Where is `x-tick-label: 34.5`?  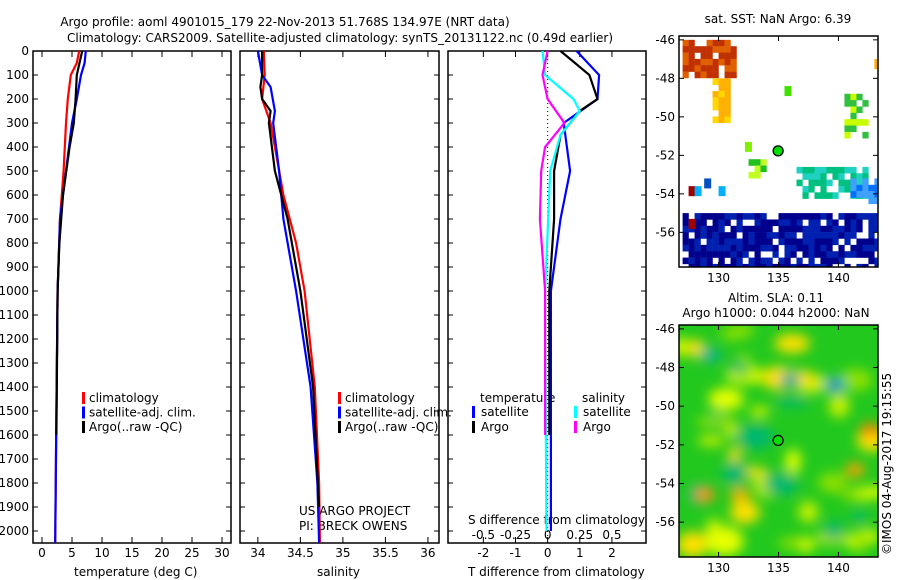 x-tick-label: 34.5 is located at coordinates (300, 553).